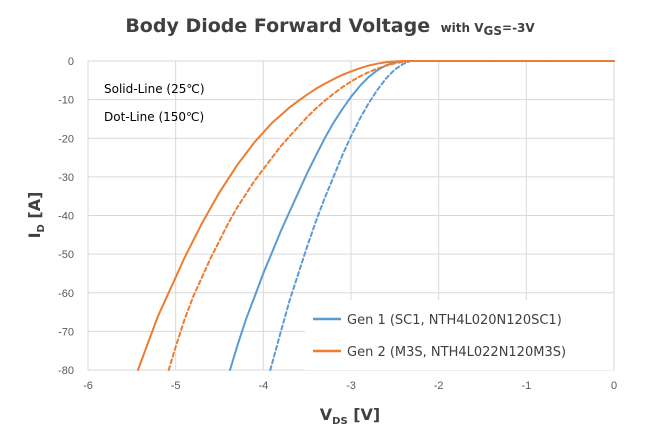  What do you see at coordinates (66, 101) in the screenshot?
I see `y-tick-label-1: -10` at bounding box center [66, 101].